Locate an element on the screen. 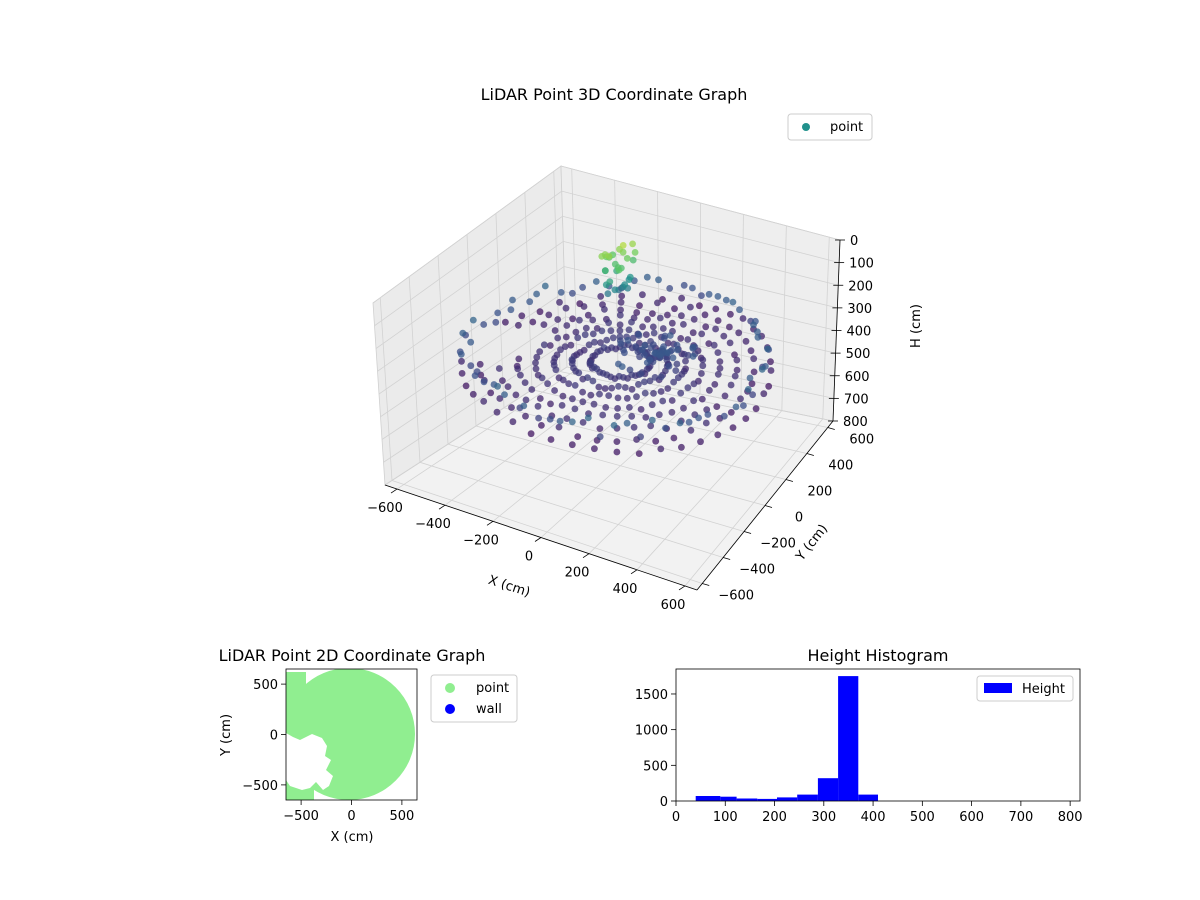 The image size is (1200, 900). y-axis-label-2d: Y (cm) is located at coordinates (226, 735).